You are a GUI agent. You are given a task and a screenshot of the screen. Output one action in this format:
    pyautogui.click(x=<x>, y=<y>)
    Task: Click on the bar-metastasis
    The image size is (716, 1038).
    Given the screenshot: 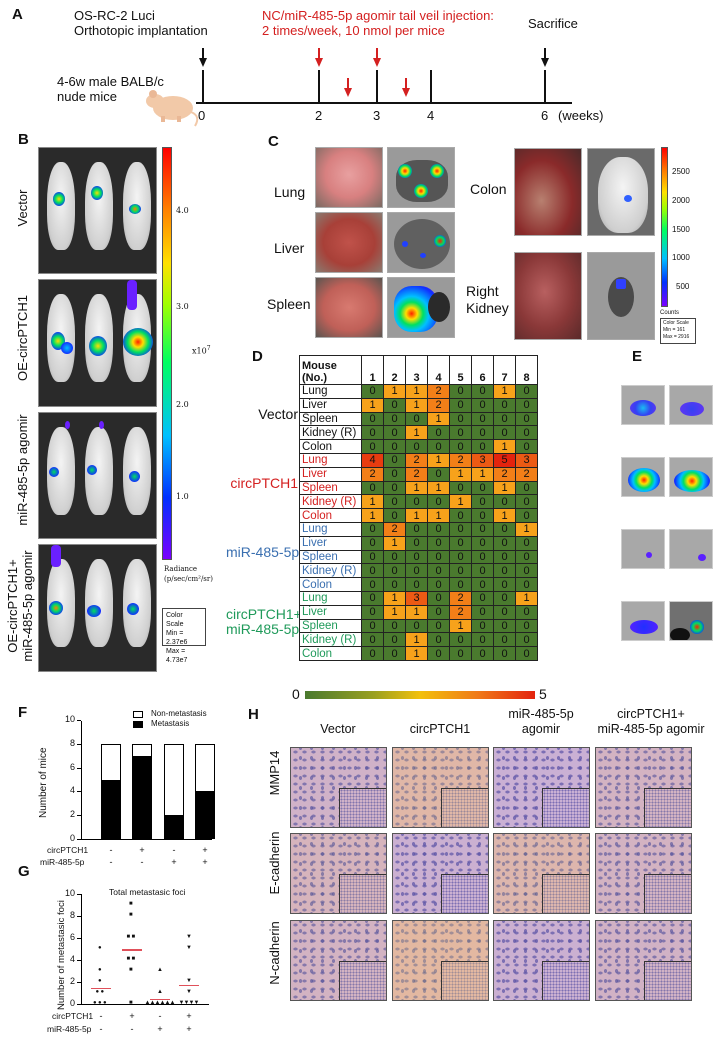 What is the action you would take?
    pyautogui.click(x=142, y=797)
    